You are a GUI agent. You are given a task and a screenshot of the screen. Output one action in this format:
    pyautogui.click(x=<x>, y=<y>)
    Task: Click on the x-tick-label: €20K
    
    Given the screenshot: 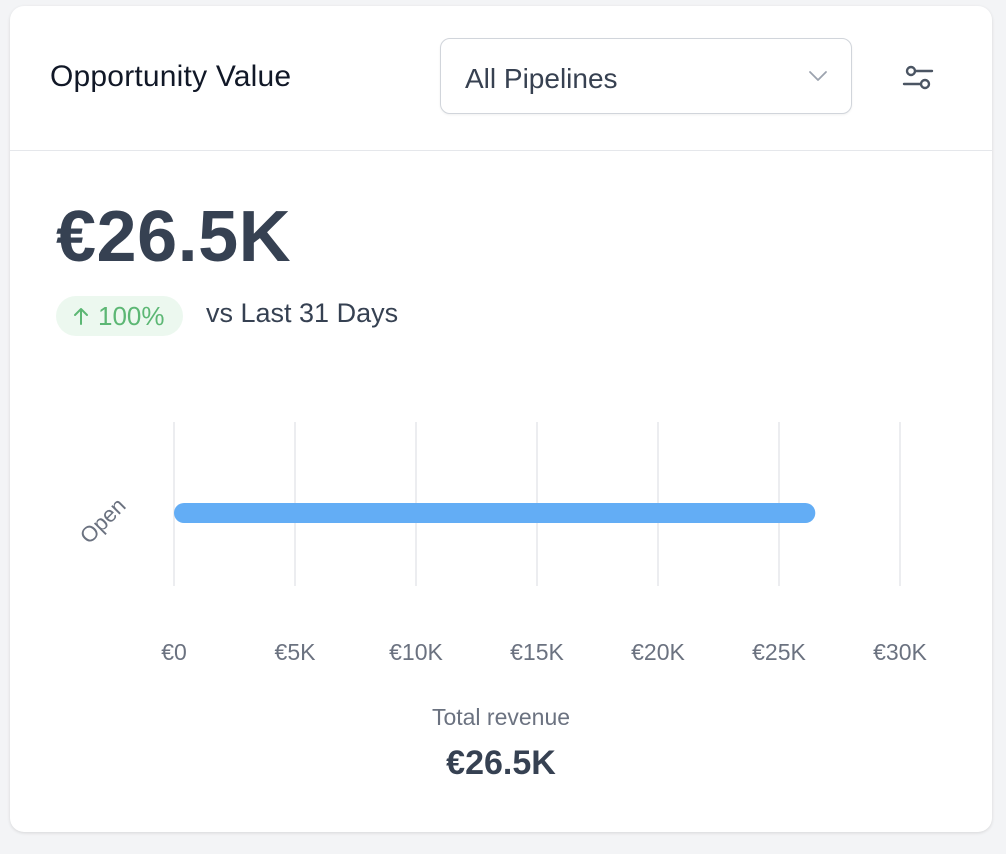 What is the action you would take?
    pyautogui.click(x=658, y=652)
    